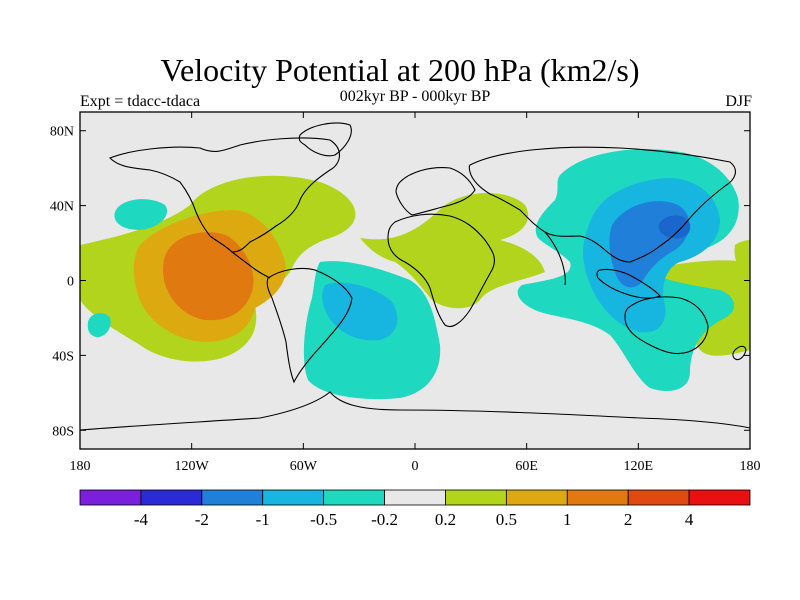 This screenshot has width=800, height=600. I want to click on colorbar-label: -1, so click(263, 519).